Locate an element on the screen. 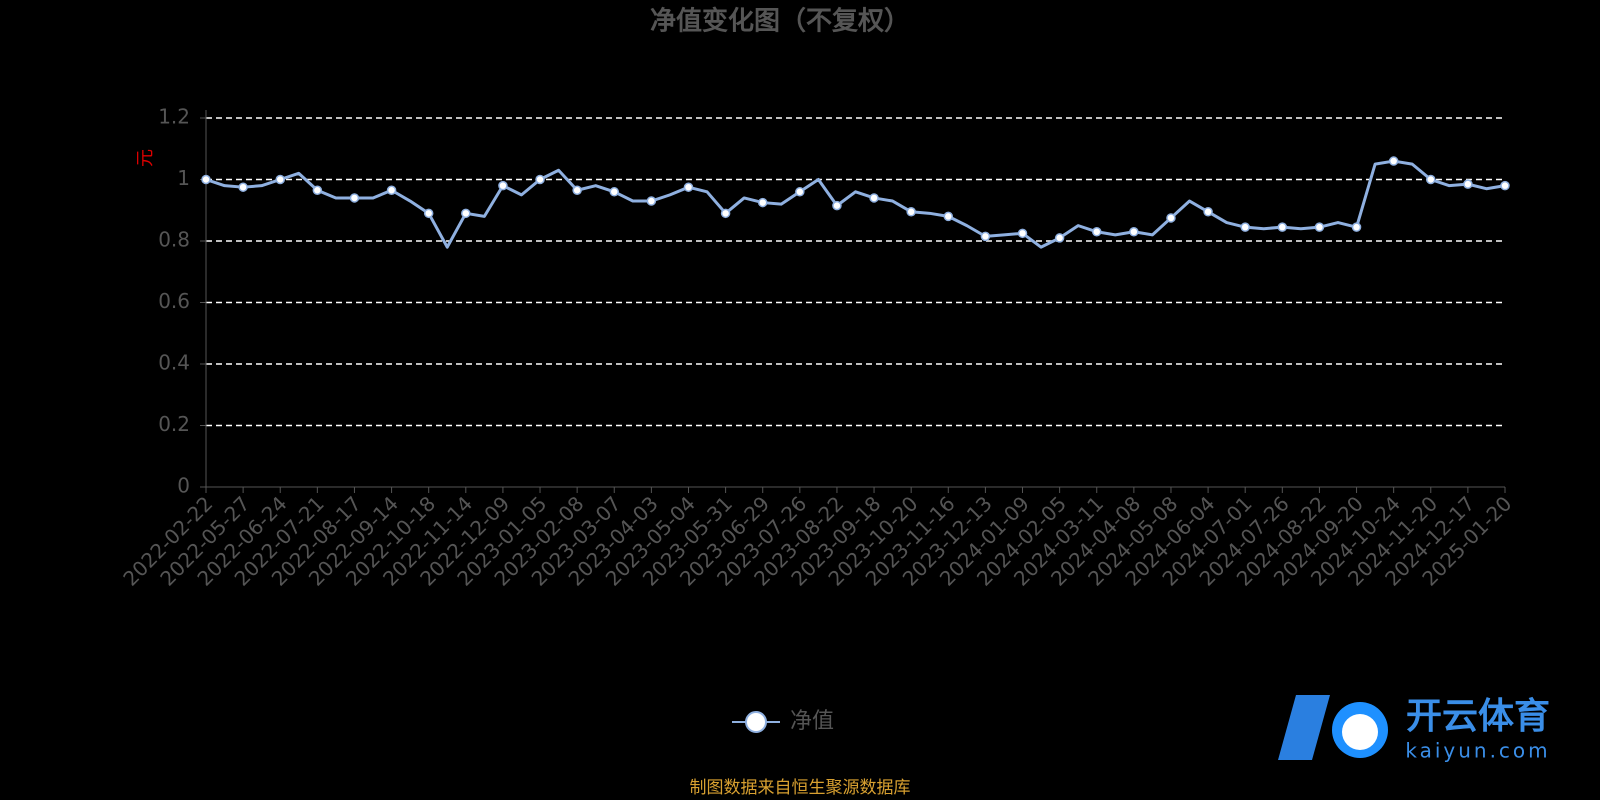 The width and height of the screenshot is (1600, 800). watermark: 开云体育 kaiyun.com is located at coordinates (1414, 729).